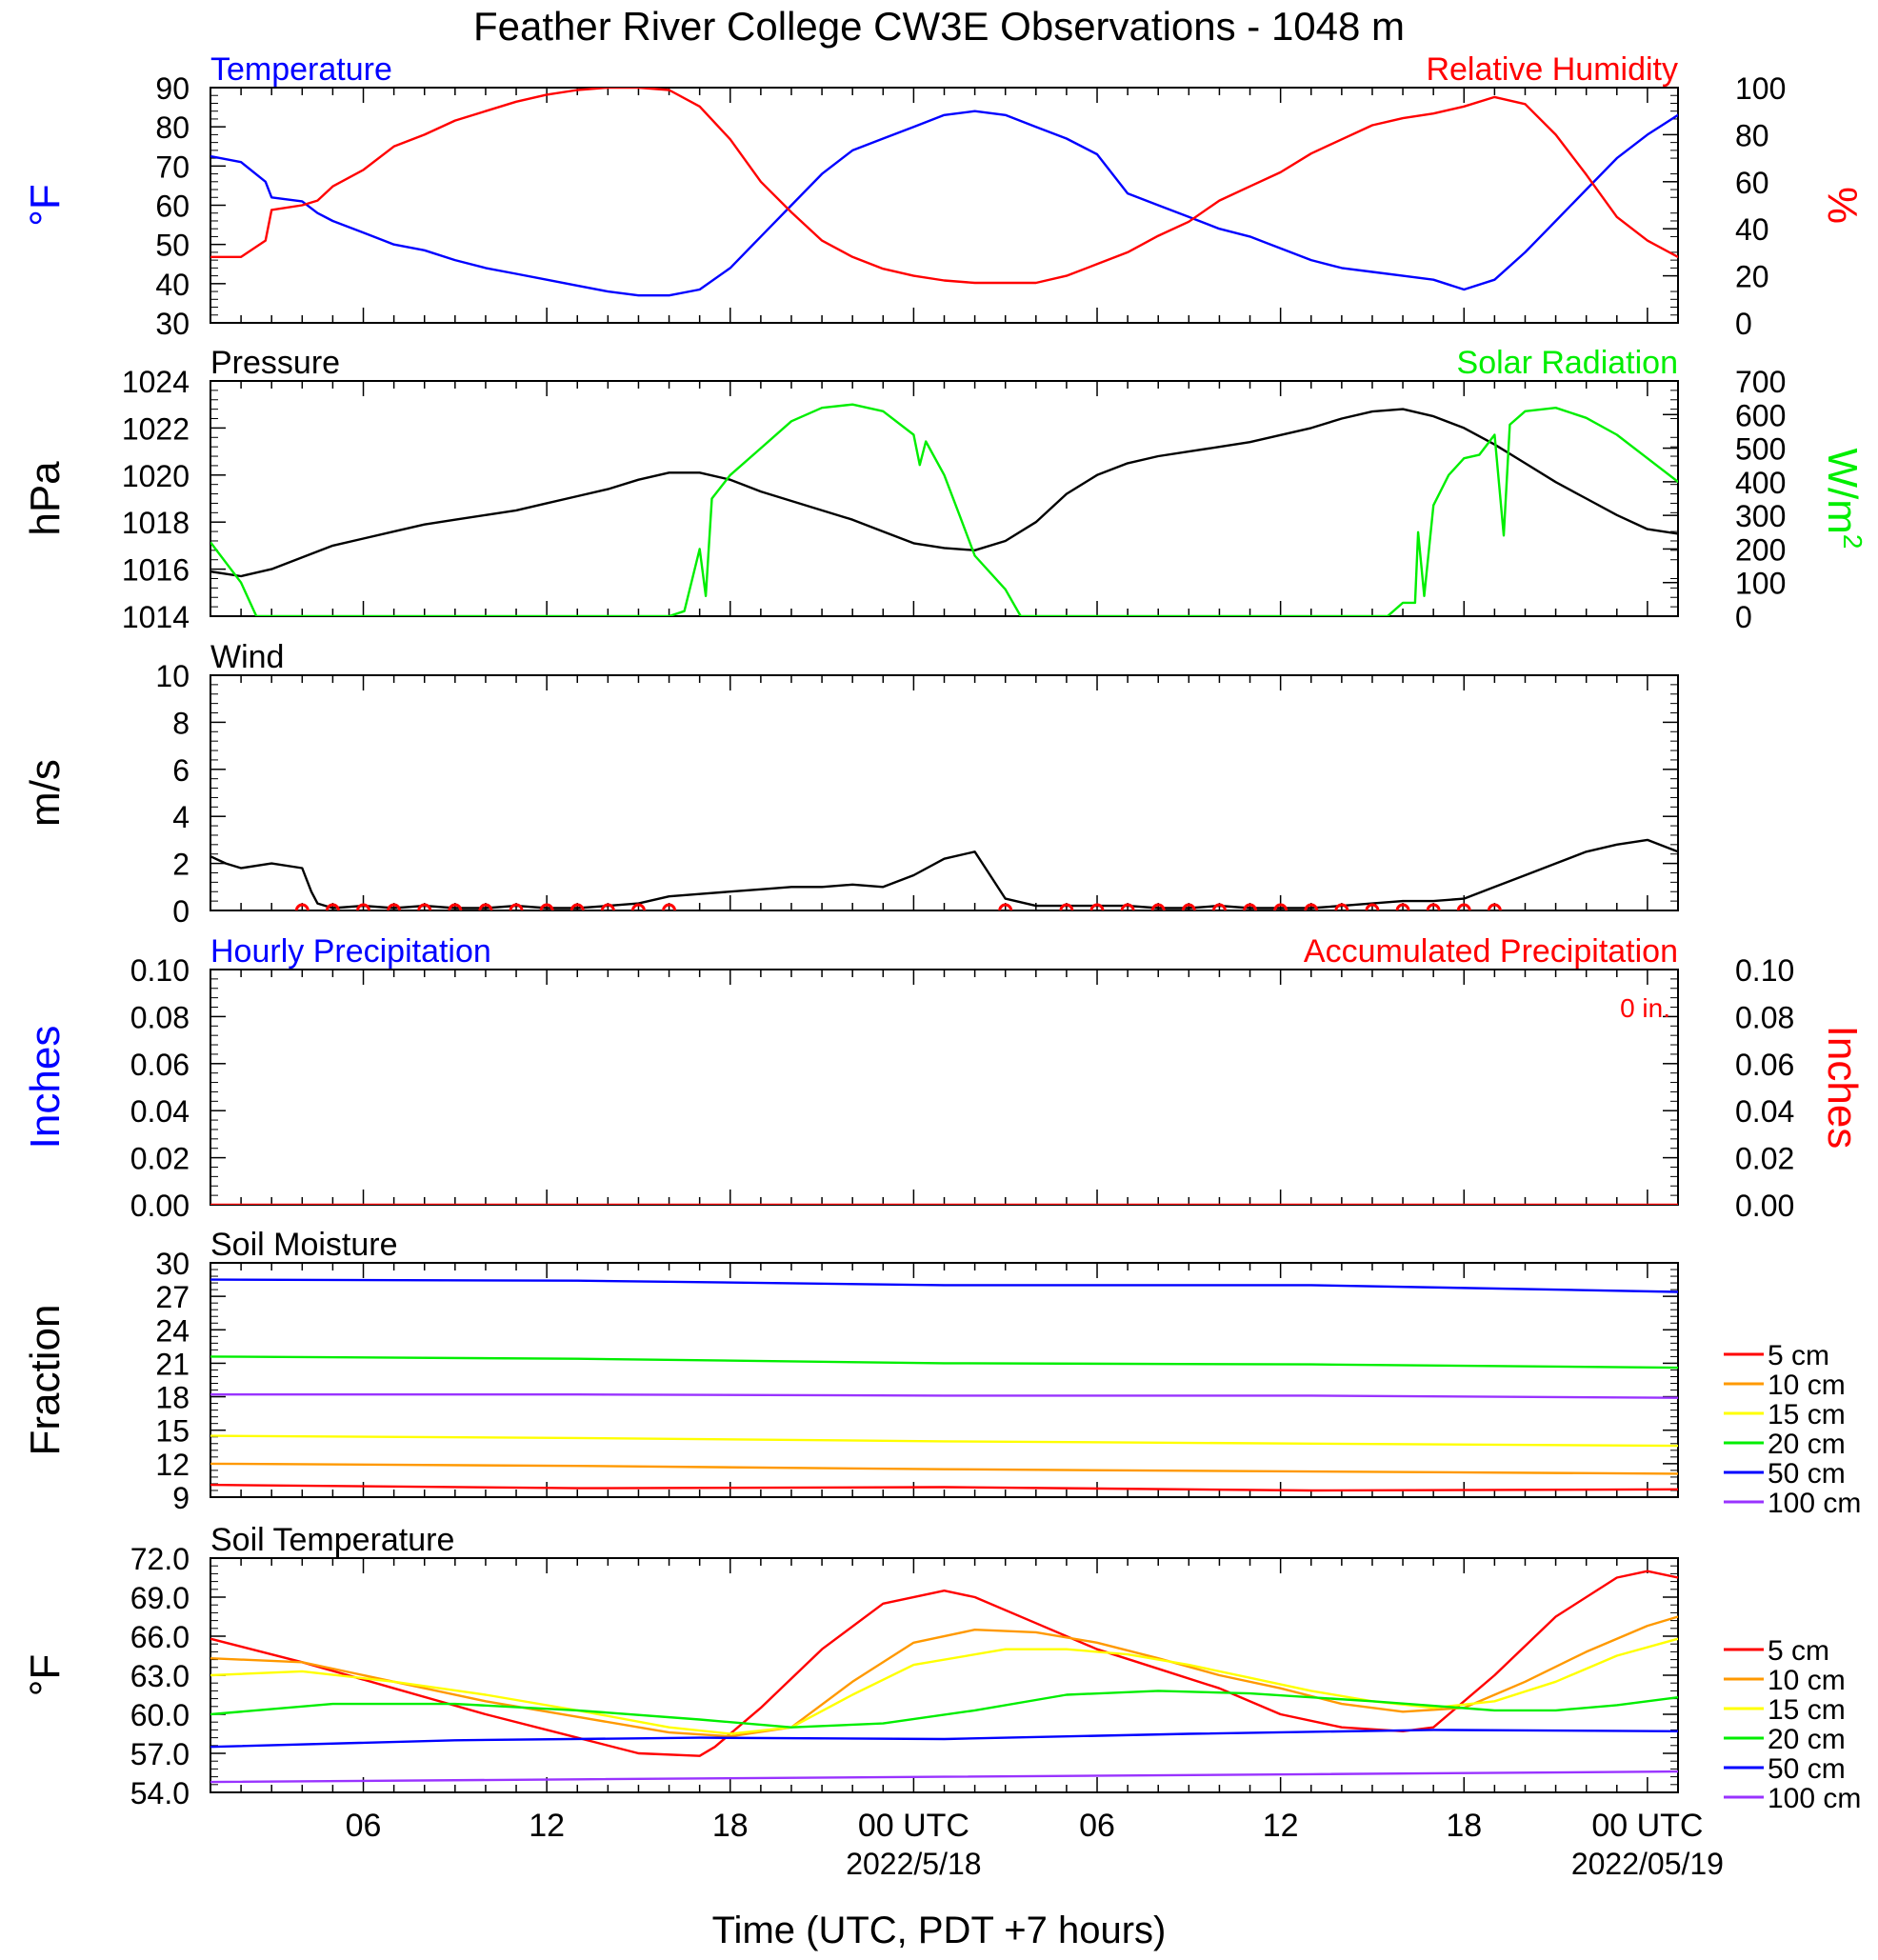  Describe the element at coordinates (181, 911) in the screenshot. I see `y-tick-label: 0` at that location.